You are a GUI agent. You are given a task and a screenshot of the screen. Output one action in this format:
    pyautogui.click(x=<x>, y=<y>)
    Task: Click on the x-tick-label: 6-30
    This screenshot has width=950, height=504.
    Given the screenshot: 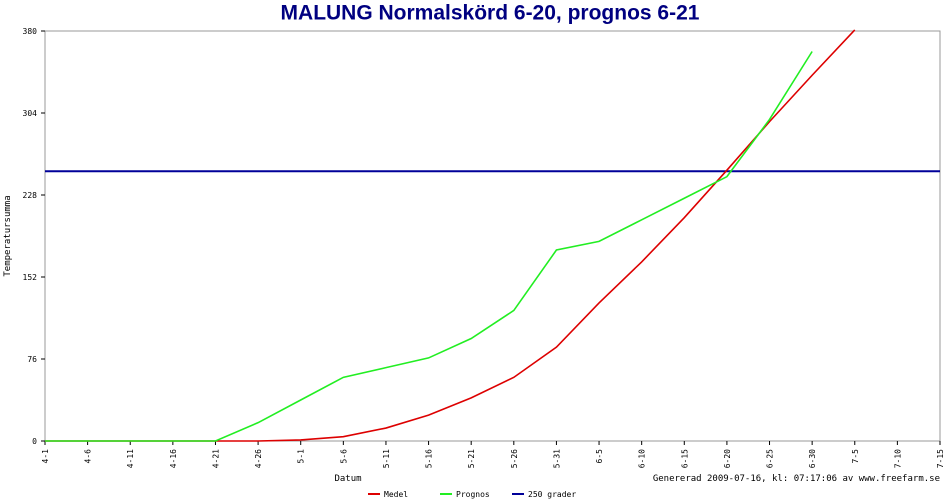 What is the action you would take?
    pyautogui.click(x=812, y=458)
    